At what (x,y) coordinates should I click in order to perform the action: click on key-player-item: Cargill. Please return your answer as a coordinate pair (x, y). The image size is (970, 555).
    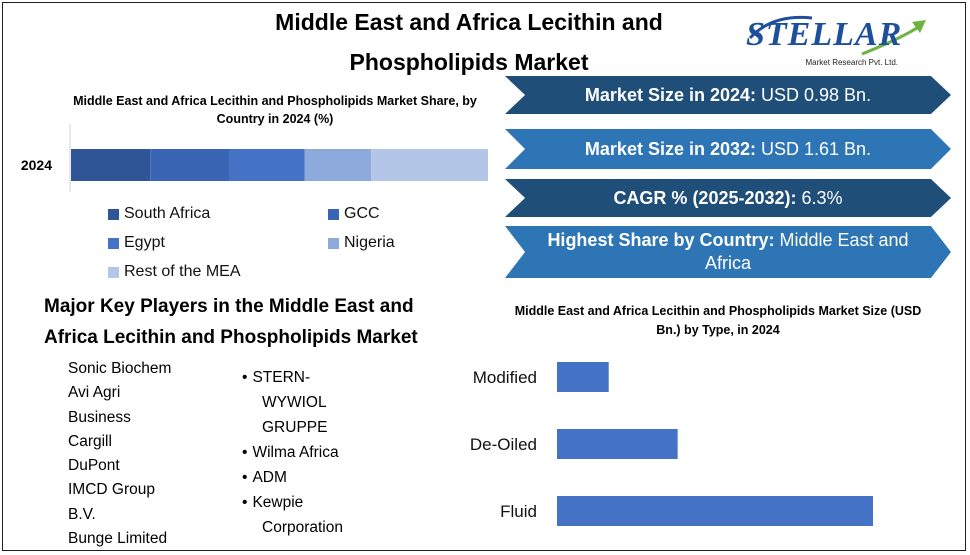
    Looking at the image, I should click on (90, 441).